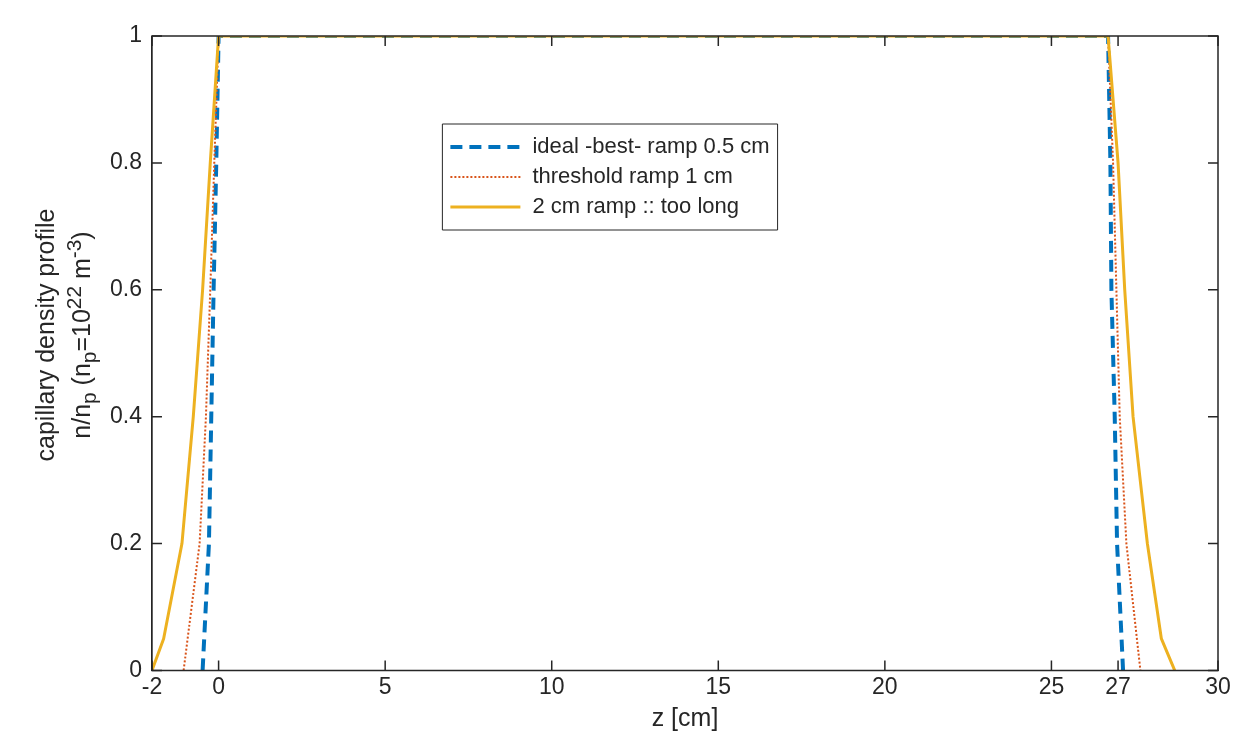 The width and height of the screenshot is (1258, 738). Describe the element at coordinates (718, 685) in the screenshot. I see `x-tick-label: 15` at that location.